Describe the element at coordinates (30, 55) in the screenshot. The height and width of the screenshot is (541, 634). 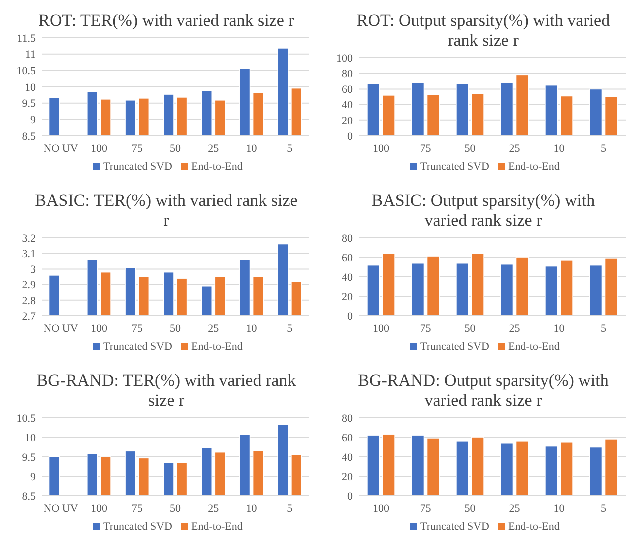
I see `y-tick-label: 11` at that location.